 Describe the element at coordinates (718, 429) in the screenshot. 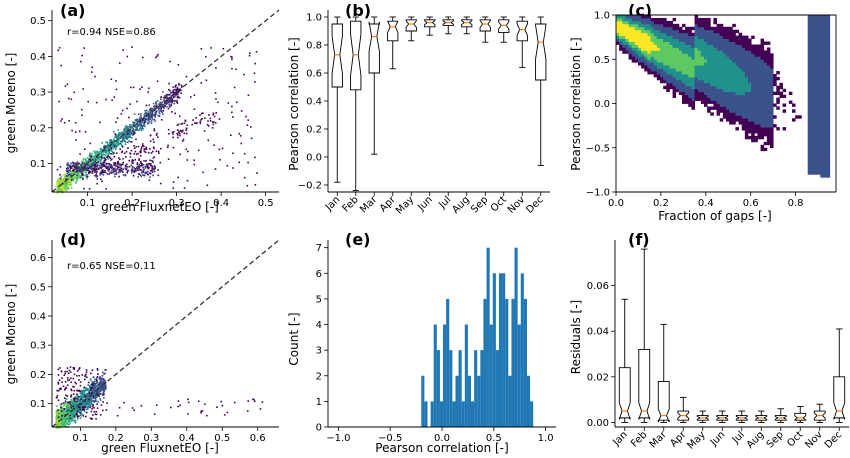

I see `panel-f-box-jun: Jun` at that location.